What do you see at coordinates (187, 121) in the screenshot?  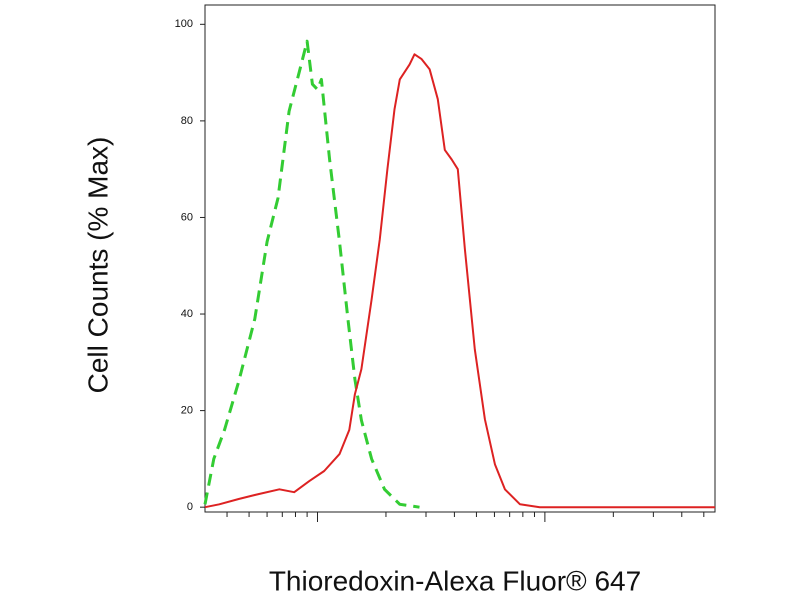 I see `y-tick-label: 80` at bounding box center [187, 121].